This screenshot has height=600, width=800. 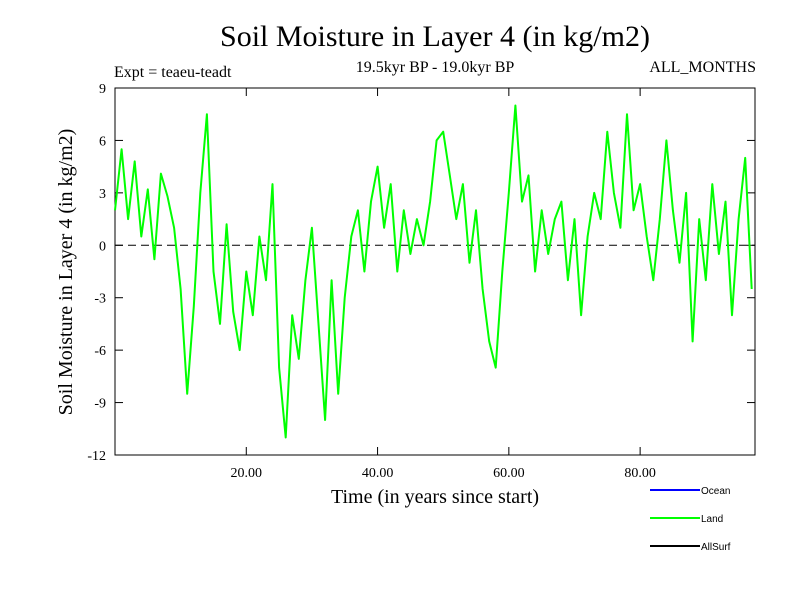 What do you see at coordinates (435, 497) in the screenshot?
I see `x-axis-label: Time (in years since start)` at bounding box center [435, 497].